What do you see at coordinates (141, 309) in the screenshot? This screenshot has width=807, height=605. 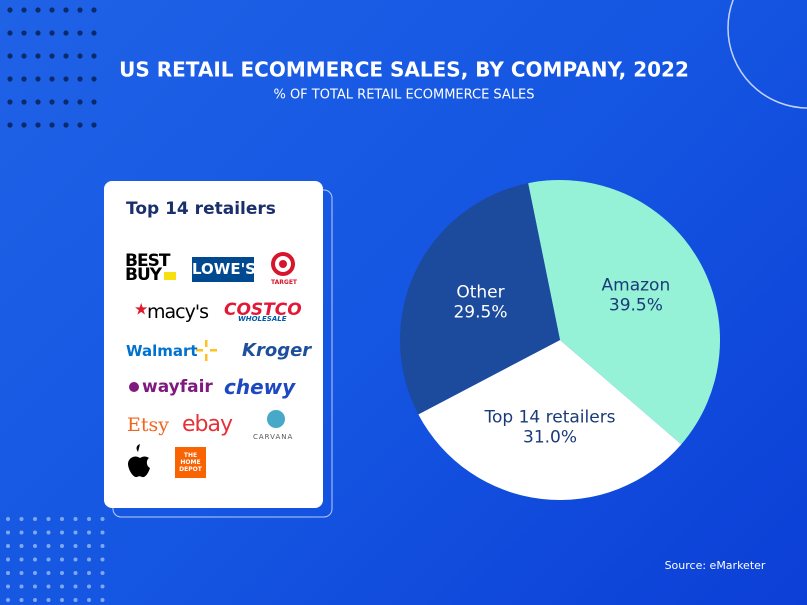 I see `macys-star: ★` at bounding box center [141, 309].